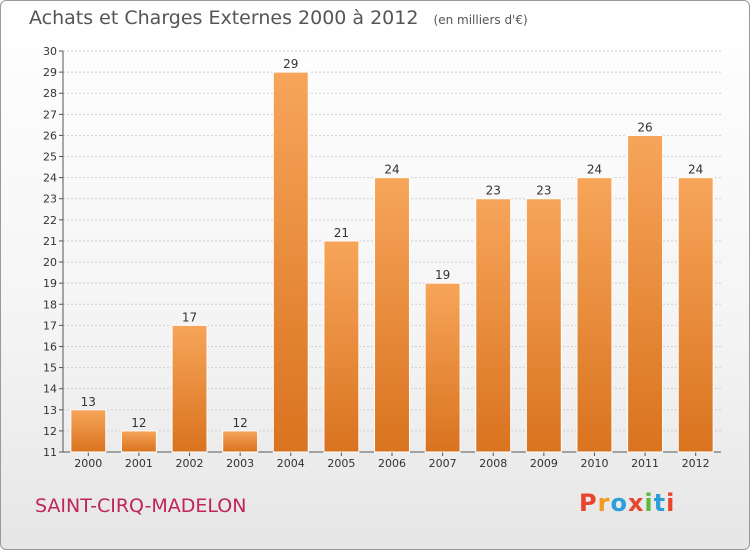 This screenshot has height=550, width=750. Describe the element at coordinates (50, 262) in the screenshot. I see `y-tick-label: 20` at that location.